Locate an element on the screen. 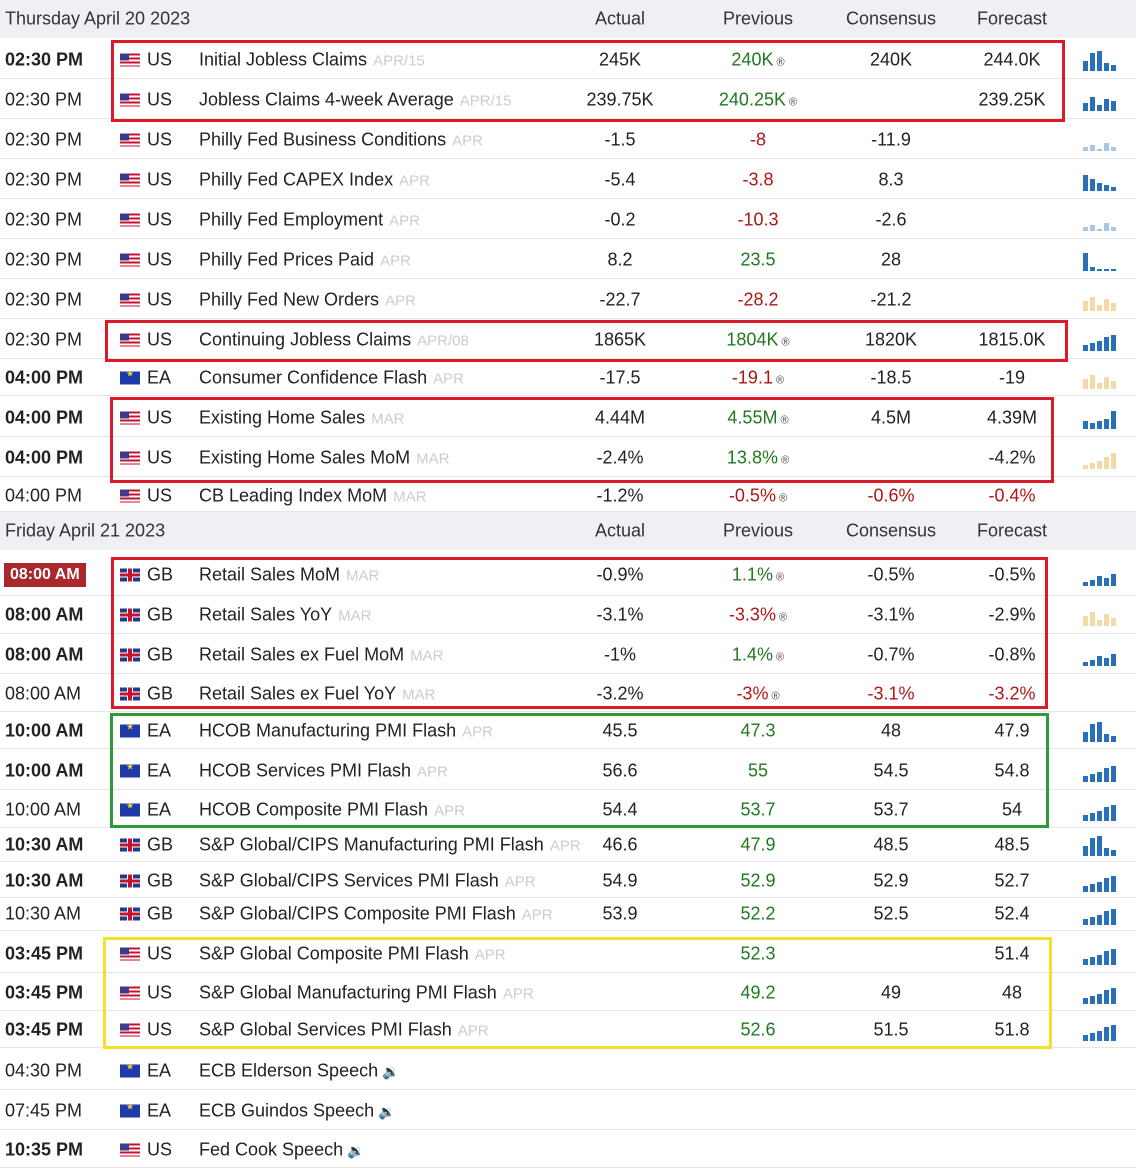  event-name-label: Retail Sales MoM is located at coordinates (270, 574).